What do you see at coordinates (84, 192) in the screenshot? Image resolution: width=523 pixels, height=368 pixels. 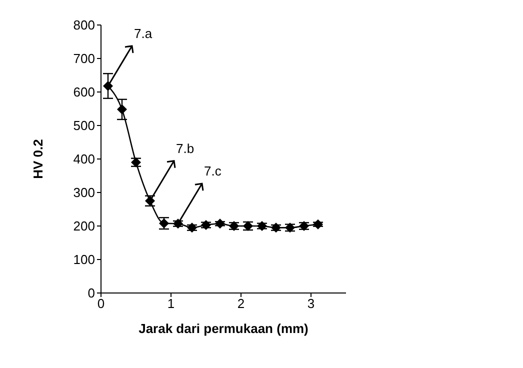 I see `y-tick-label: 300` at bounding box center [84, 192].